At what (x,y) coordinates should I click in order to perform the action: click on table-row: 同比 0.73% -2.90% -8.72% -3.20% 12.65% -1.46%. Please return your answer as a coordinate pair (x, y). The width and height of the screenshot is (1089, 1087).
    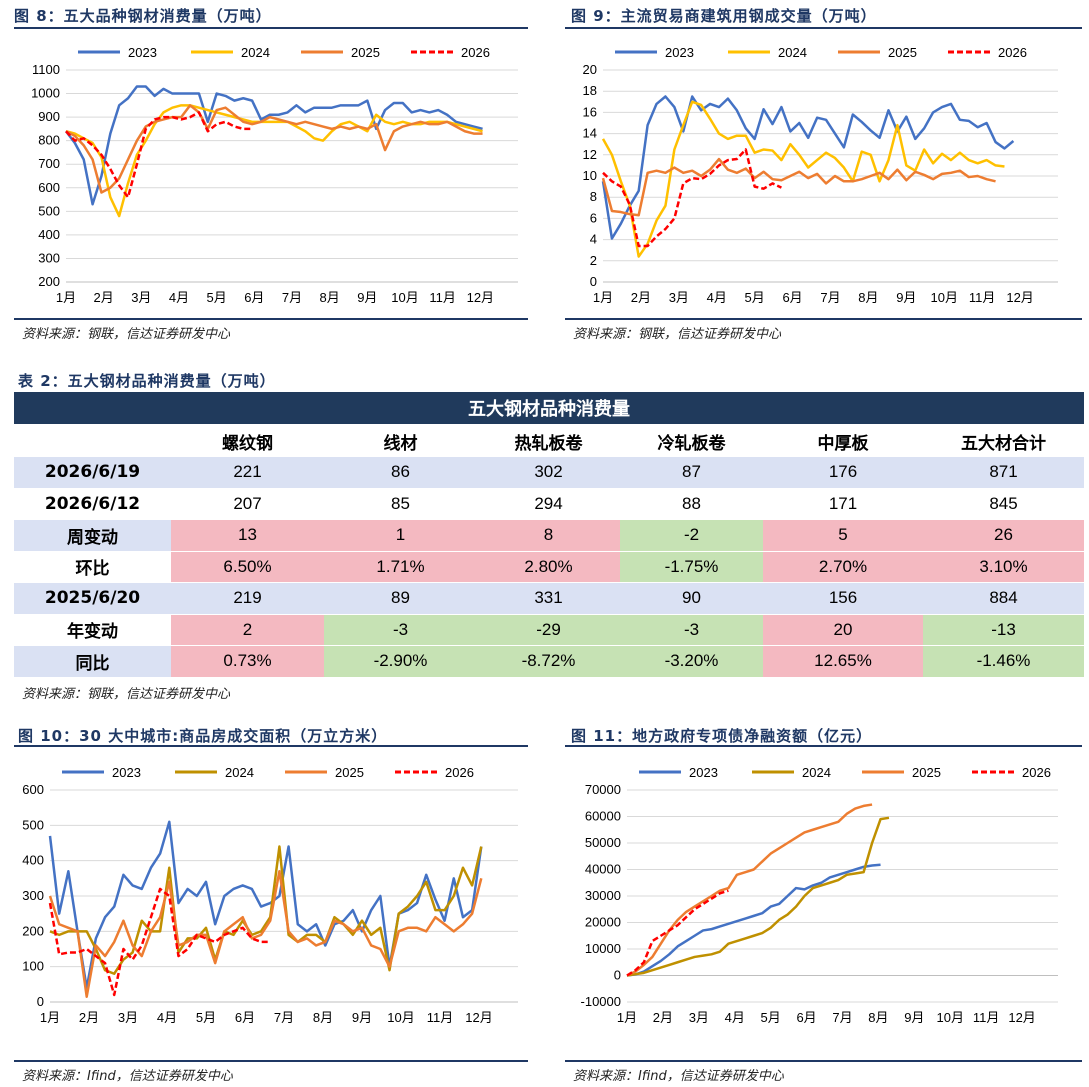
    Looking at the image, I should click on (549, 661).